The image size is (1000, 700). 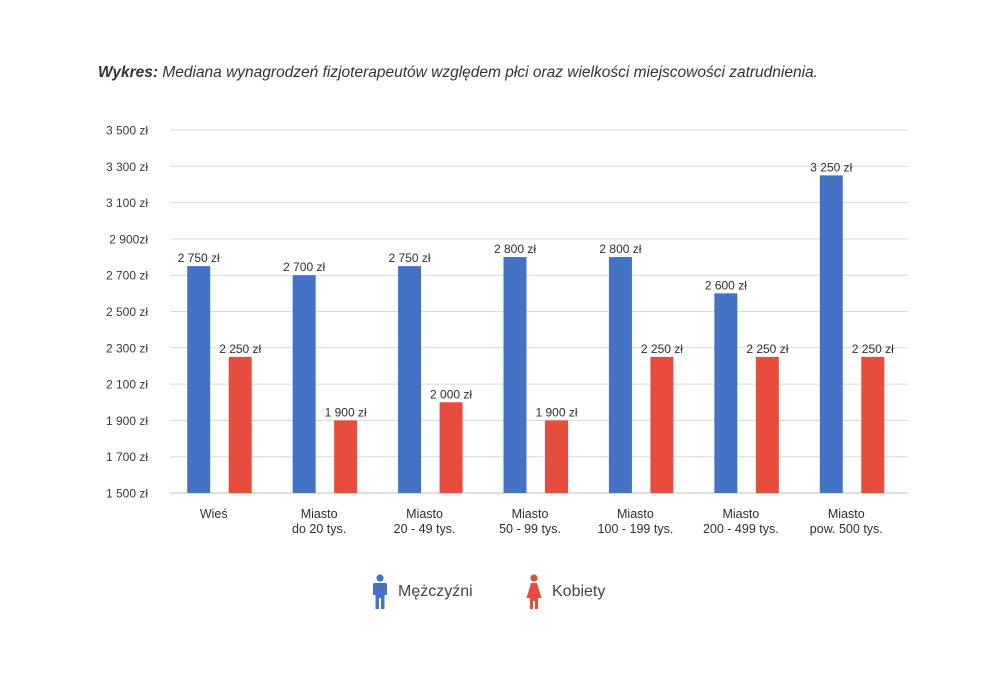 I want to click on x-tick-label: pow. 500 tys., so click(x=846, y=529).